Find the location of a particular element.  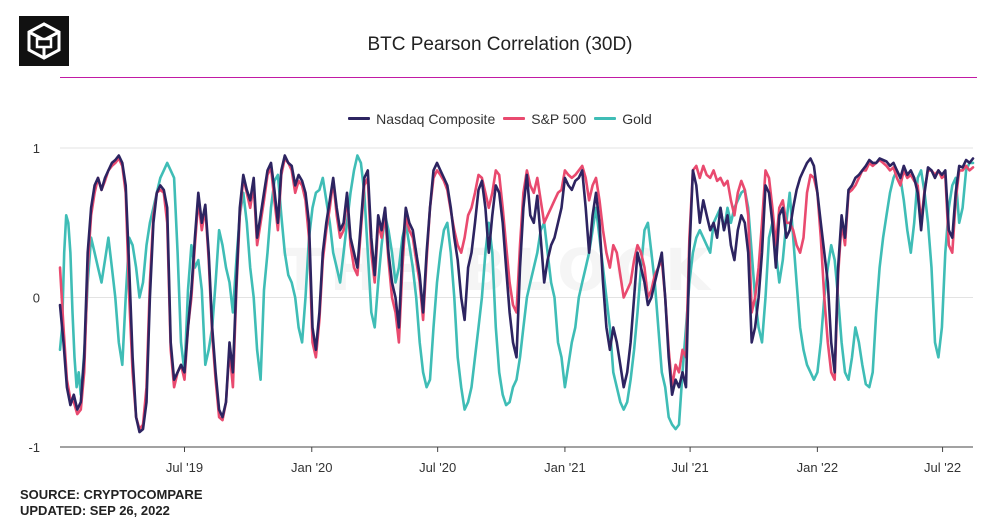

legend-item: S&P 500 is located at coordinates (544, 119).